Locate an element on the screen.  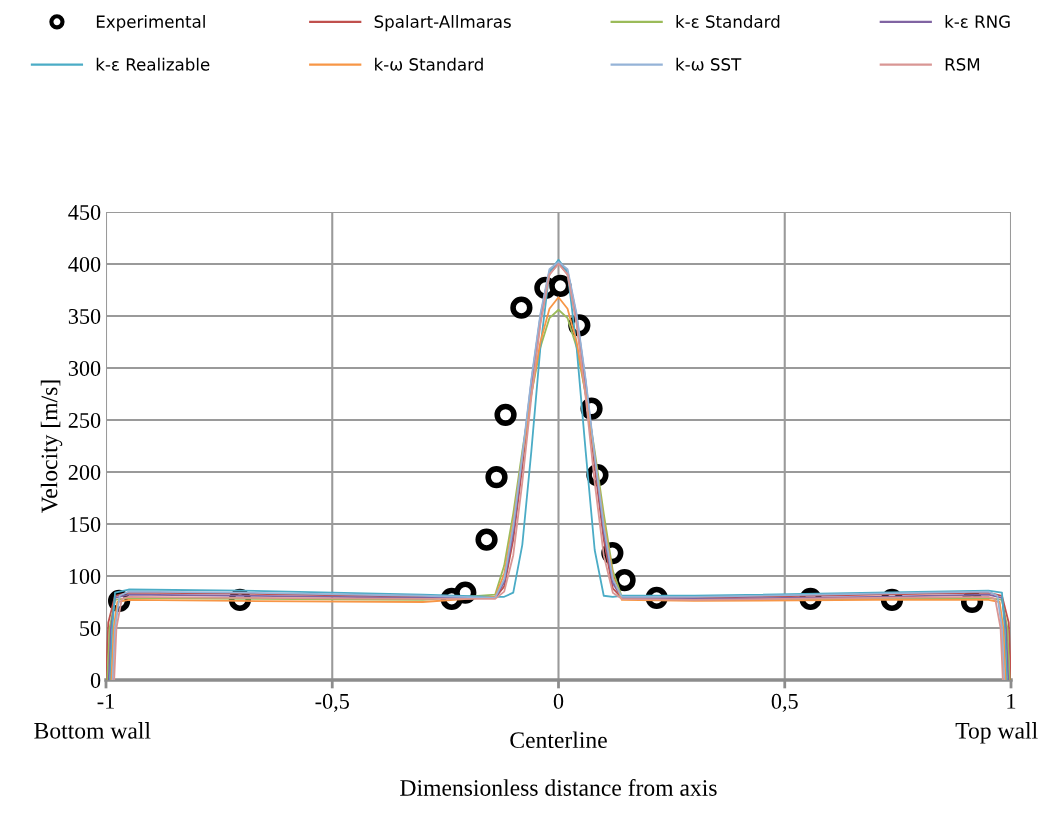
text: Top wall is located at coordinates (996, 733).